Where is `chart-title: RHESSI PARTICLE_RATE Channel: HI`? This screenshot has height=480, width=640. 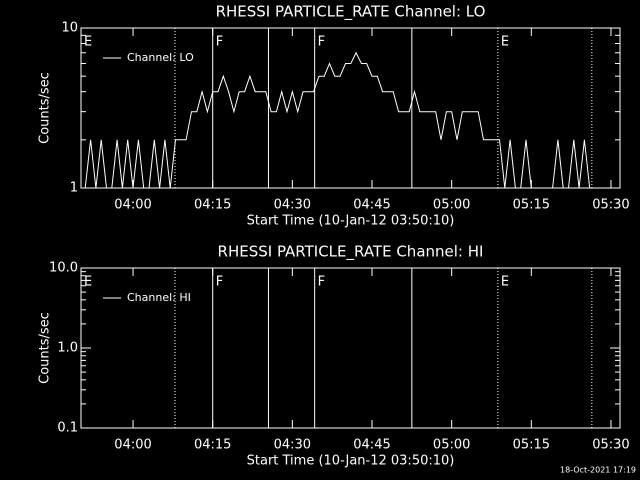 chart-title: RHESSI PARTICLE_RATE Channel: HI is located at coordinates (351, 252).